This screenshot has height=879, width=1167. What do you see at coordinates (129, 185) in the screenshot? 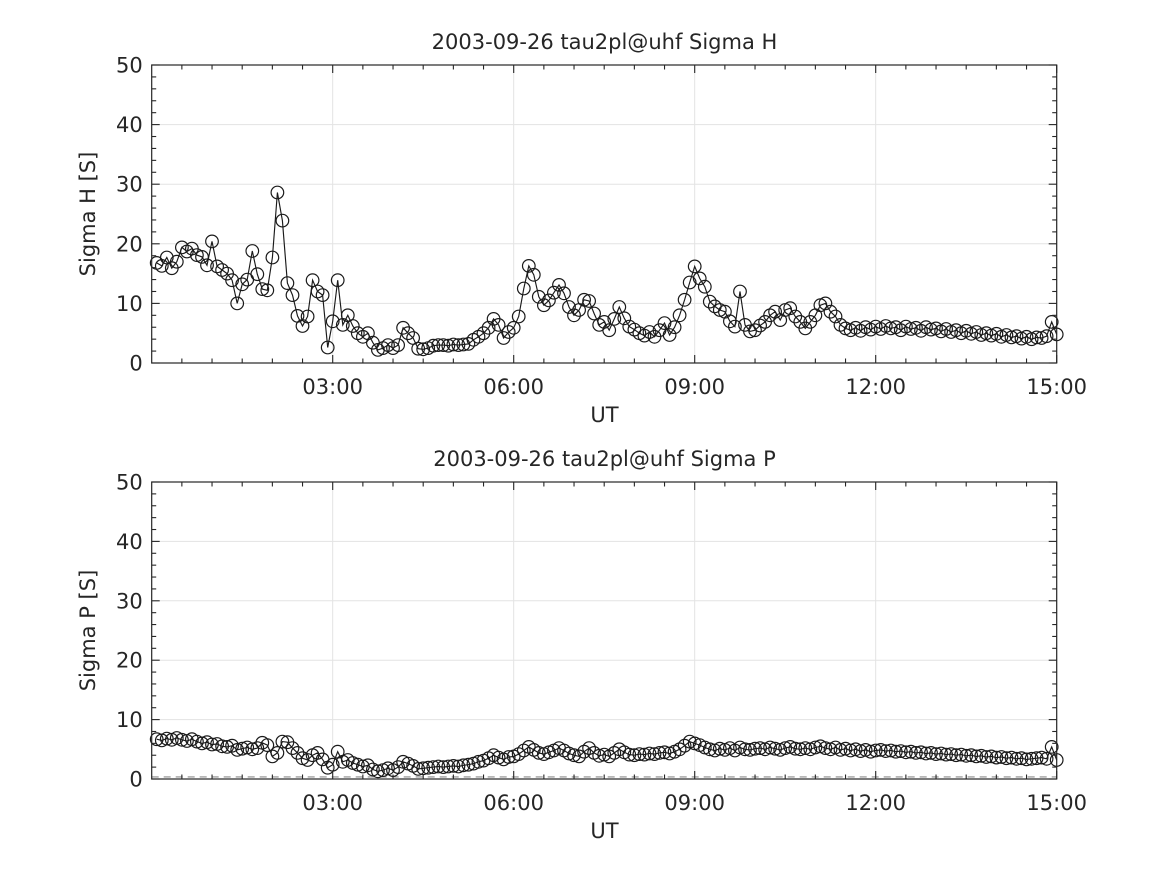
I see `y-tick-label: 30` at bounding box center [129, 185].